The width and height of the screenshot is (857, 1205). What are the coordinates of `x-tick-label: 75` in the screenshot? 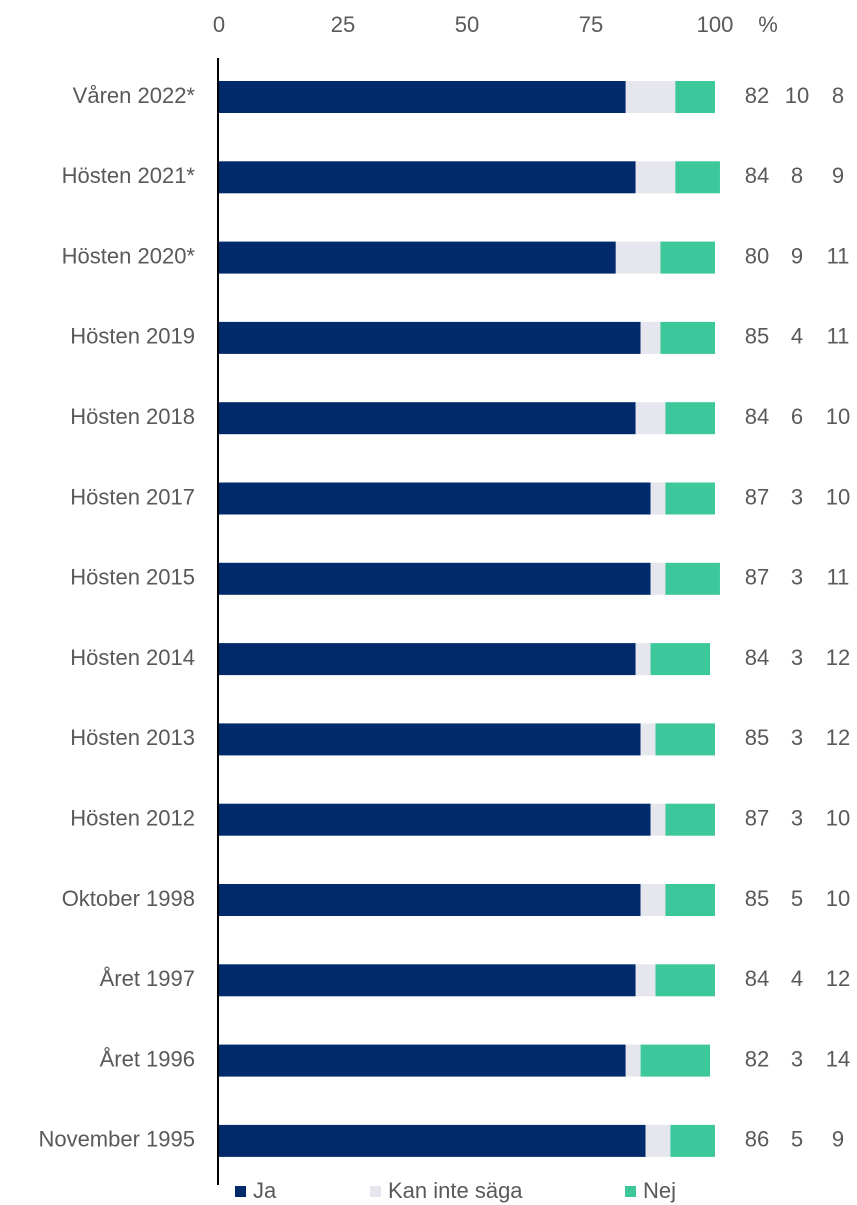 It's located at (591, 24).